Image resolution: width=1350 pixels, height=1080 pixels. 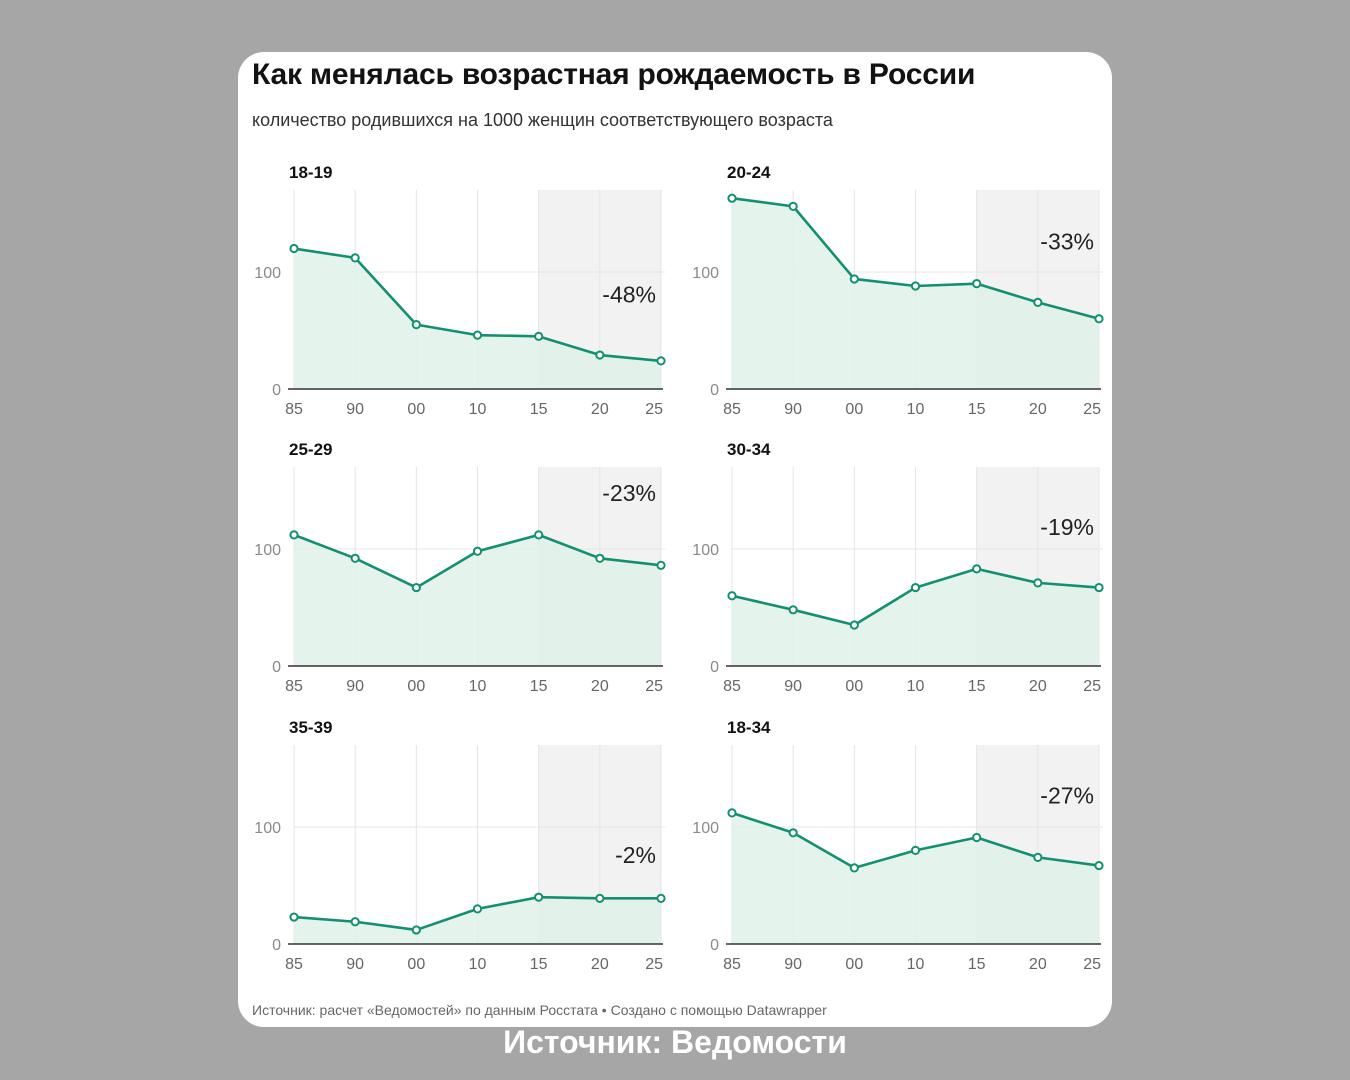 I want to click on panel-18-34: 0 100 85 90 00 10 15 20 25 18-34 -27%, so click(x=898, y=845).